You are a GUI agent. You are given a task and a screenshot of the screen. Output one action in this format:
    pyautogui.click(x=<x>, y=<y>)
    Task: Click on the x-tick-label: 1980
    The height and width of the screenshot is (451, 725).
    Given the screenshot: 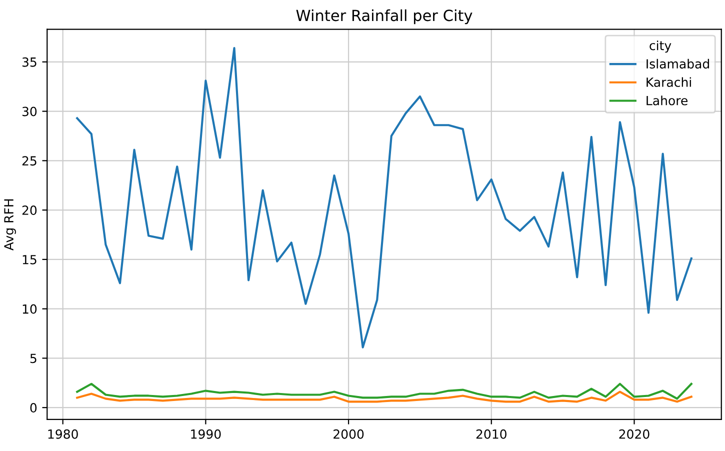 What is the action you would take?
    pyautogui.click(x=63, y=434)
    